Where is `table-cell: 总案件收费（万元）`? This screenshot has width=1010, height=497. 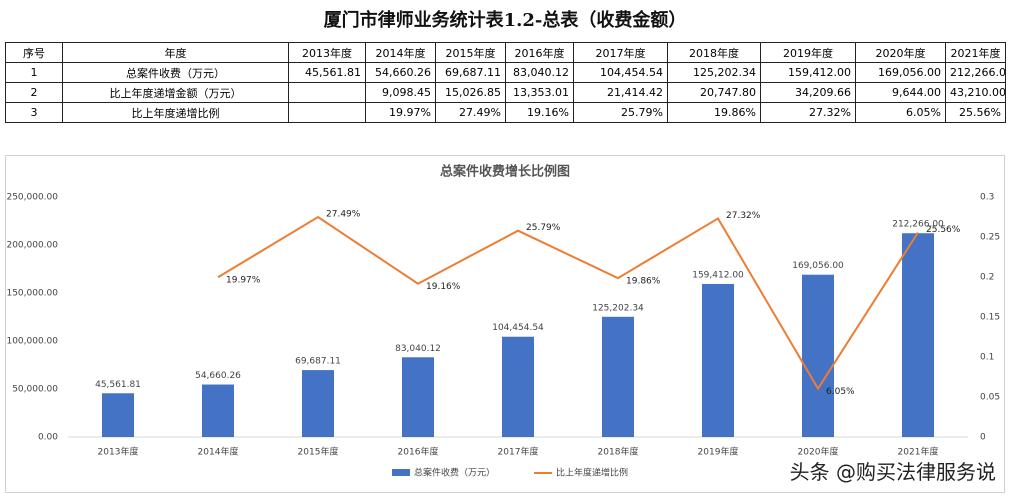
table-cell: 总案件收费（万元） is located at coordinates (175, 72).